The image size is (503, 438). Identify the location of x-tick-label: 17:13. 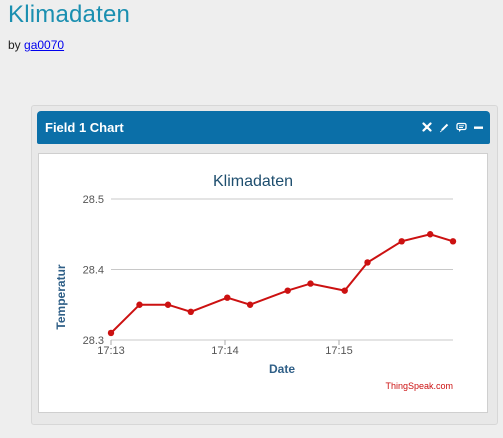
(111, 351).